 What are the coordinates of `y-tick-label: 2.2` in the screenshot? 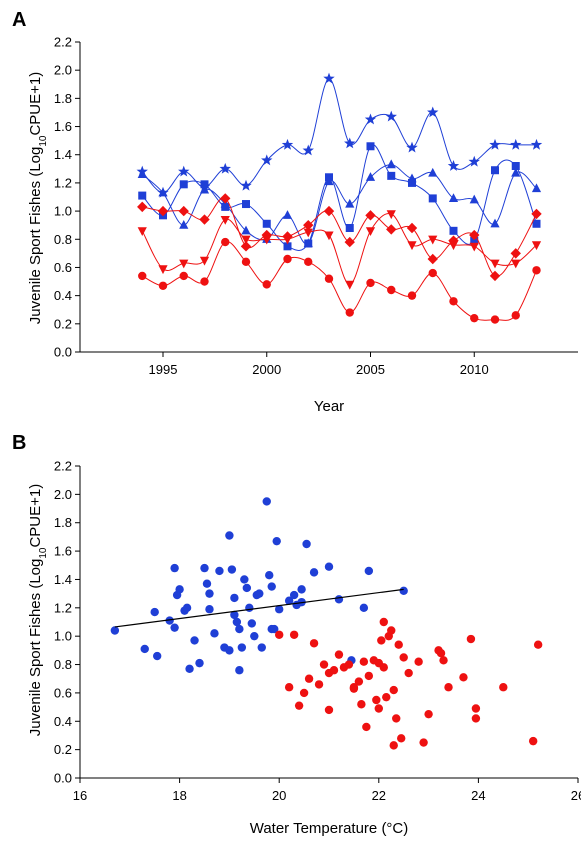 It's located at (63, 466).